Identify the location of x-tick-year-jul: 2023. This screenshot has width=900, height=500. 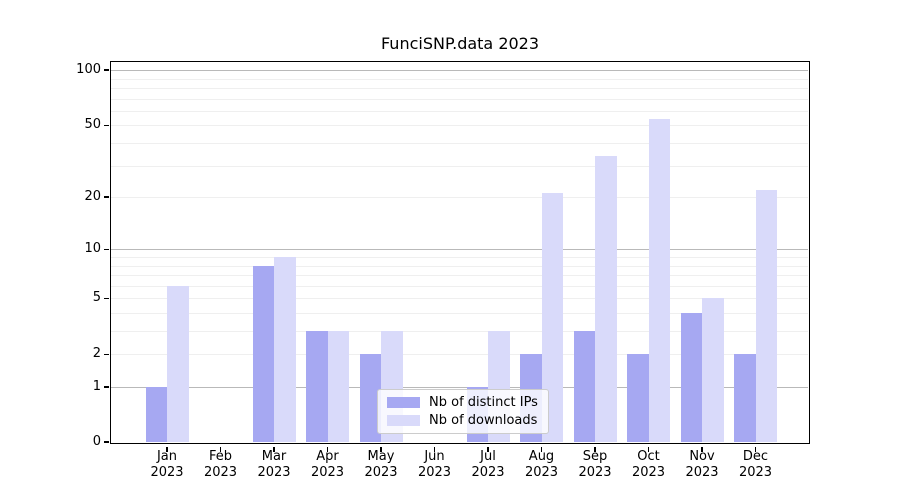
(488, 472).